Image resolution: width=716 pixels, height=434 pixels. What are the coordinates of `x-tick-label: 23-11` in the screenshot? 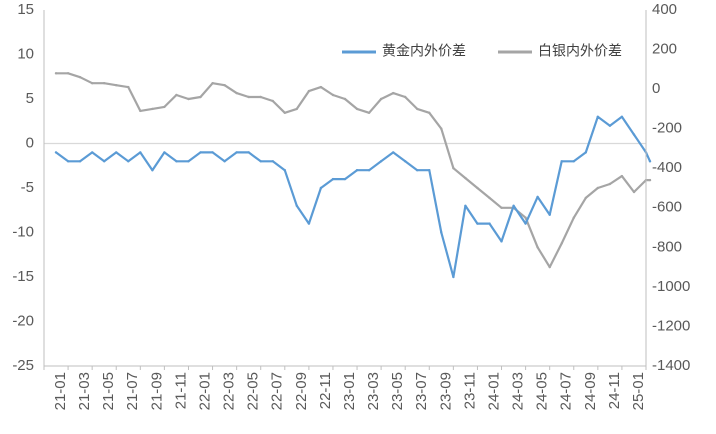 It's located at (469, 390).